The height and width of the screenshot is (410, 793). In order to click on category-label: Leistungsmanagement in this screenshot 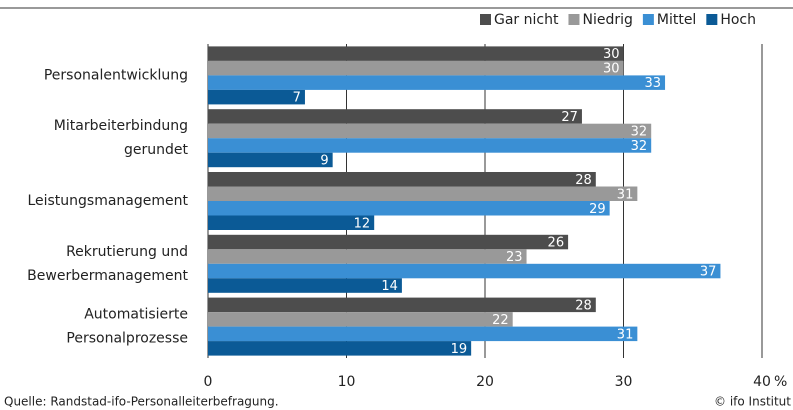, I will do `click(107, 201)`.